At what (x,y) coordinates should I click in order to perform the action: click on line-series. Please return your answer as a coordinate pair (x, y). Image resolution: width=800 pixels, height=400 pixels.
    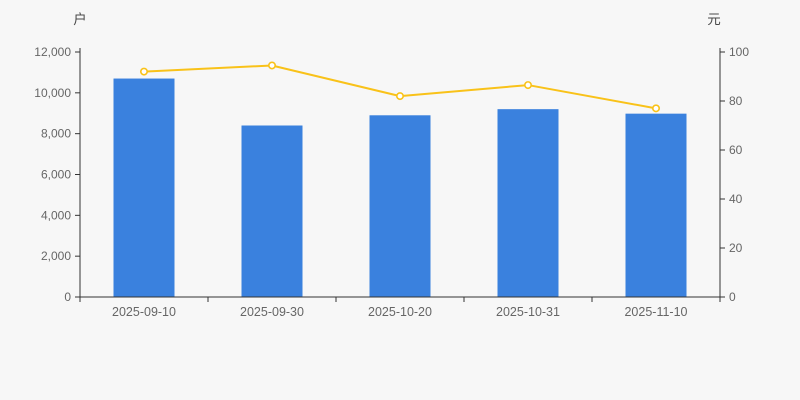
    Looking at the image, I should click on (400, 87).